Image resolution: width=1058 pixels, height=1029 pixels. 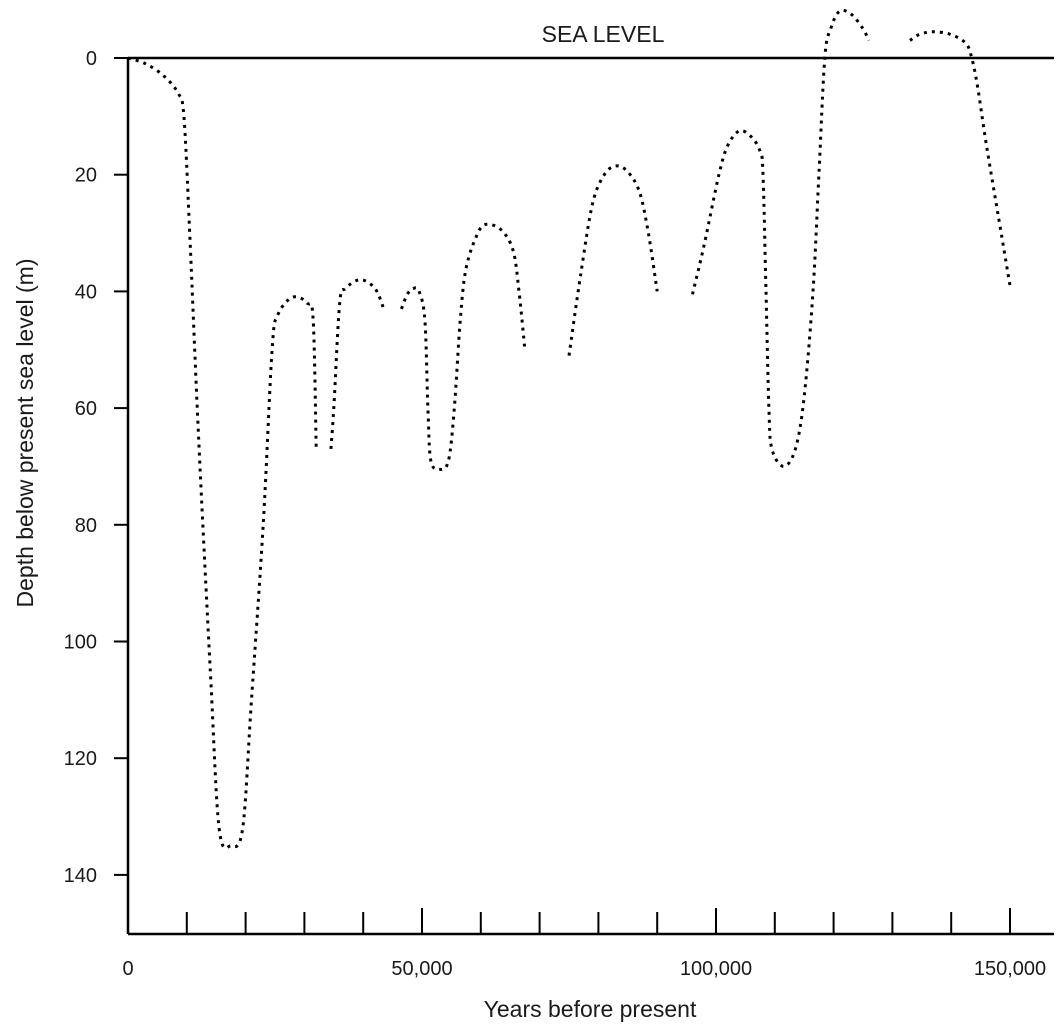 What do you see at coordinates (86, 176) in the screenshot?
I see `y-tick-label: 20` at bounding box center [86, 176].